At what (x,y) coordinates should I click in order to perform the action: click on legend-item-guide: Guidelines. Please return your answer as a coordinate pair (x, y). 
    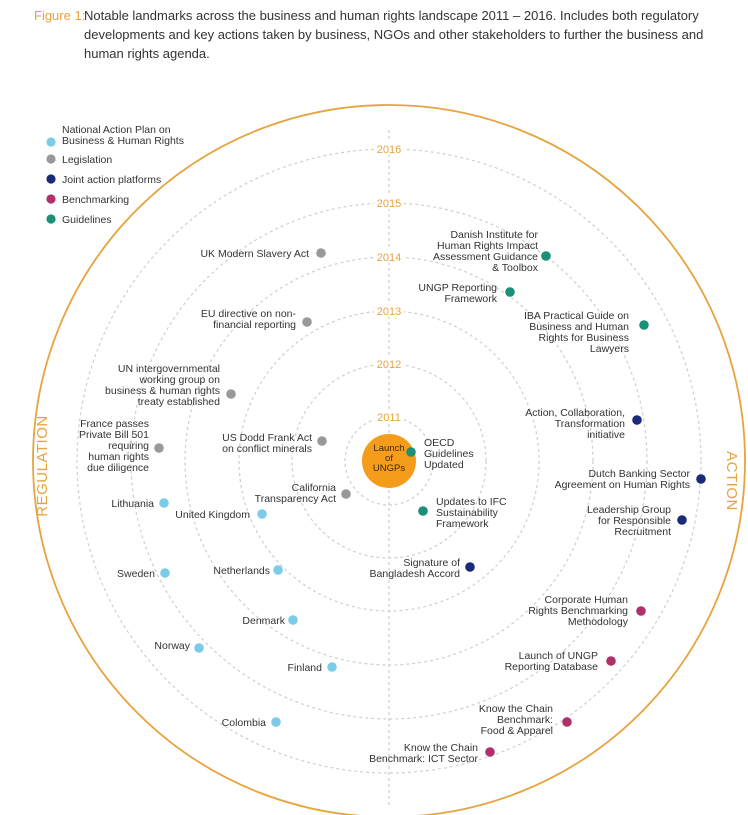
    Looking at the image, I should click on (79, 220).